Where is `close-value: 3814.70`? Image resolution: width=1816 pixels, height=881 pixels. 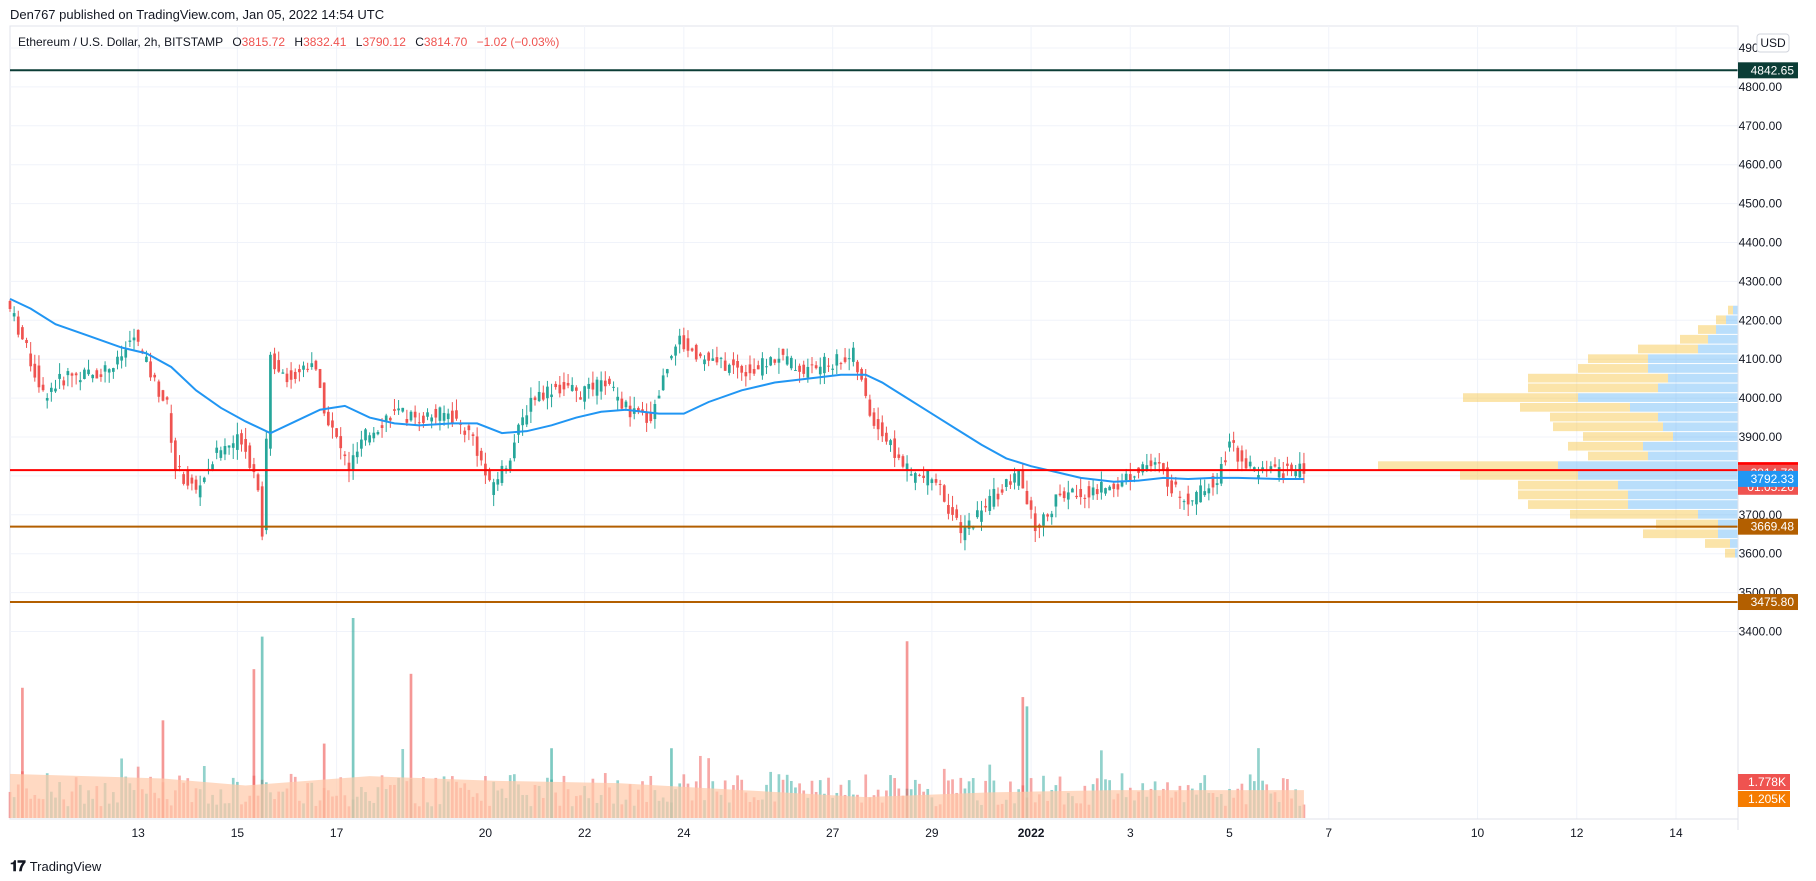
close-value: 3814.70 is located at coordinates (446, 42).